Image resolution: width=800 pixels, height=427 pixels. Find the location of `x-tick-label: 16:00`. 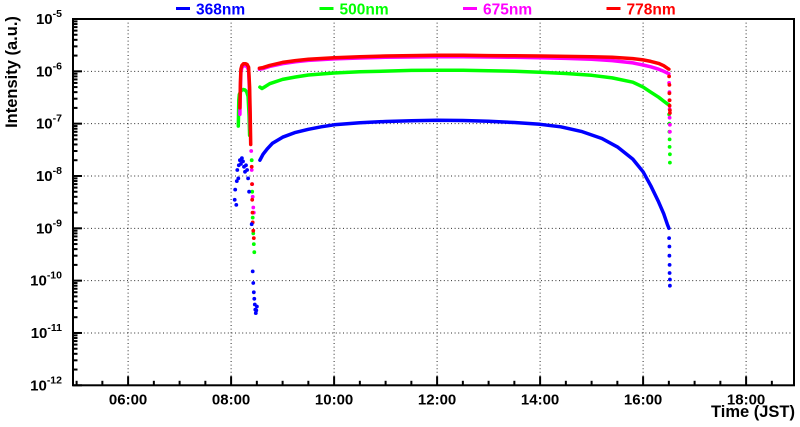

x-tick-label: 16:00 is located at coordinates (643, 399).